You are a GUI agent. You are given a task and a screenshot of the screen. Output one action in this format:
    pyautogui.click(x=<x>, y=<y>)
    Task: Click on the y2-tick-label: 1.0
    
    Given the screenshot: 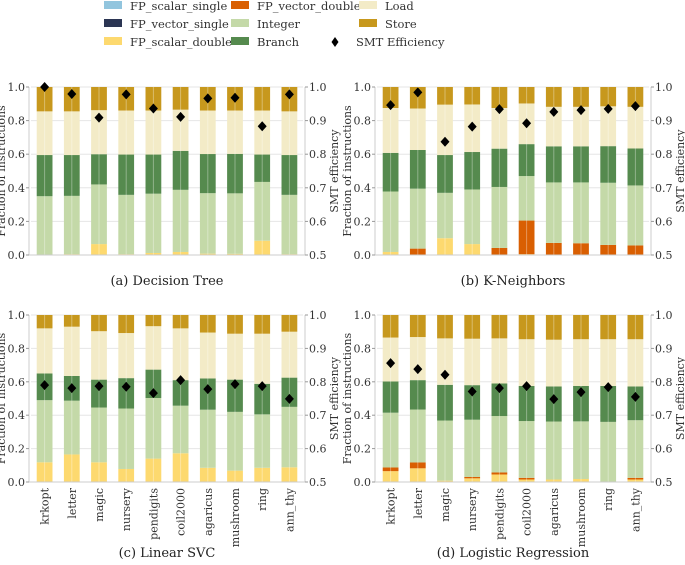 What is the action you would take?
    pyautogui.click(x=664, y=87)
    